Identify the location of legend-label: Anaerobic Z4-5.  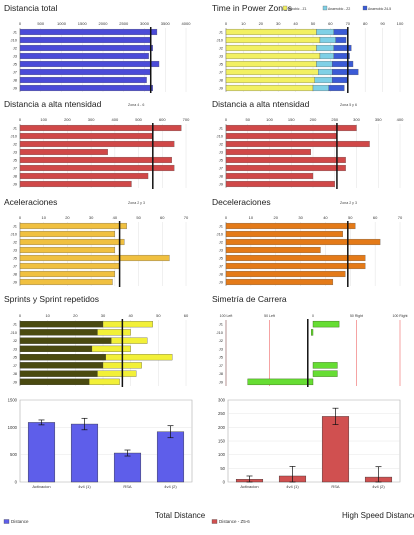
(379, 9).